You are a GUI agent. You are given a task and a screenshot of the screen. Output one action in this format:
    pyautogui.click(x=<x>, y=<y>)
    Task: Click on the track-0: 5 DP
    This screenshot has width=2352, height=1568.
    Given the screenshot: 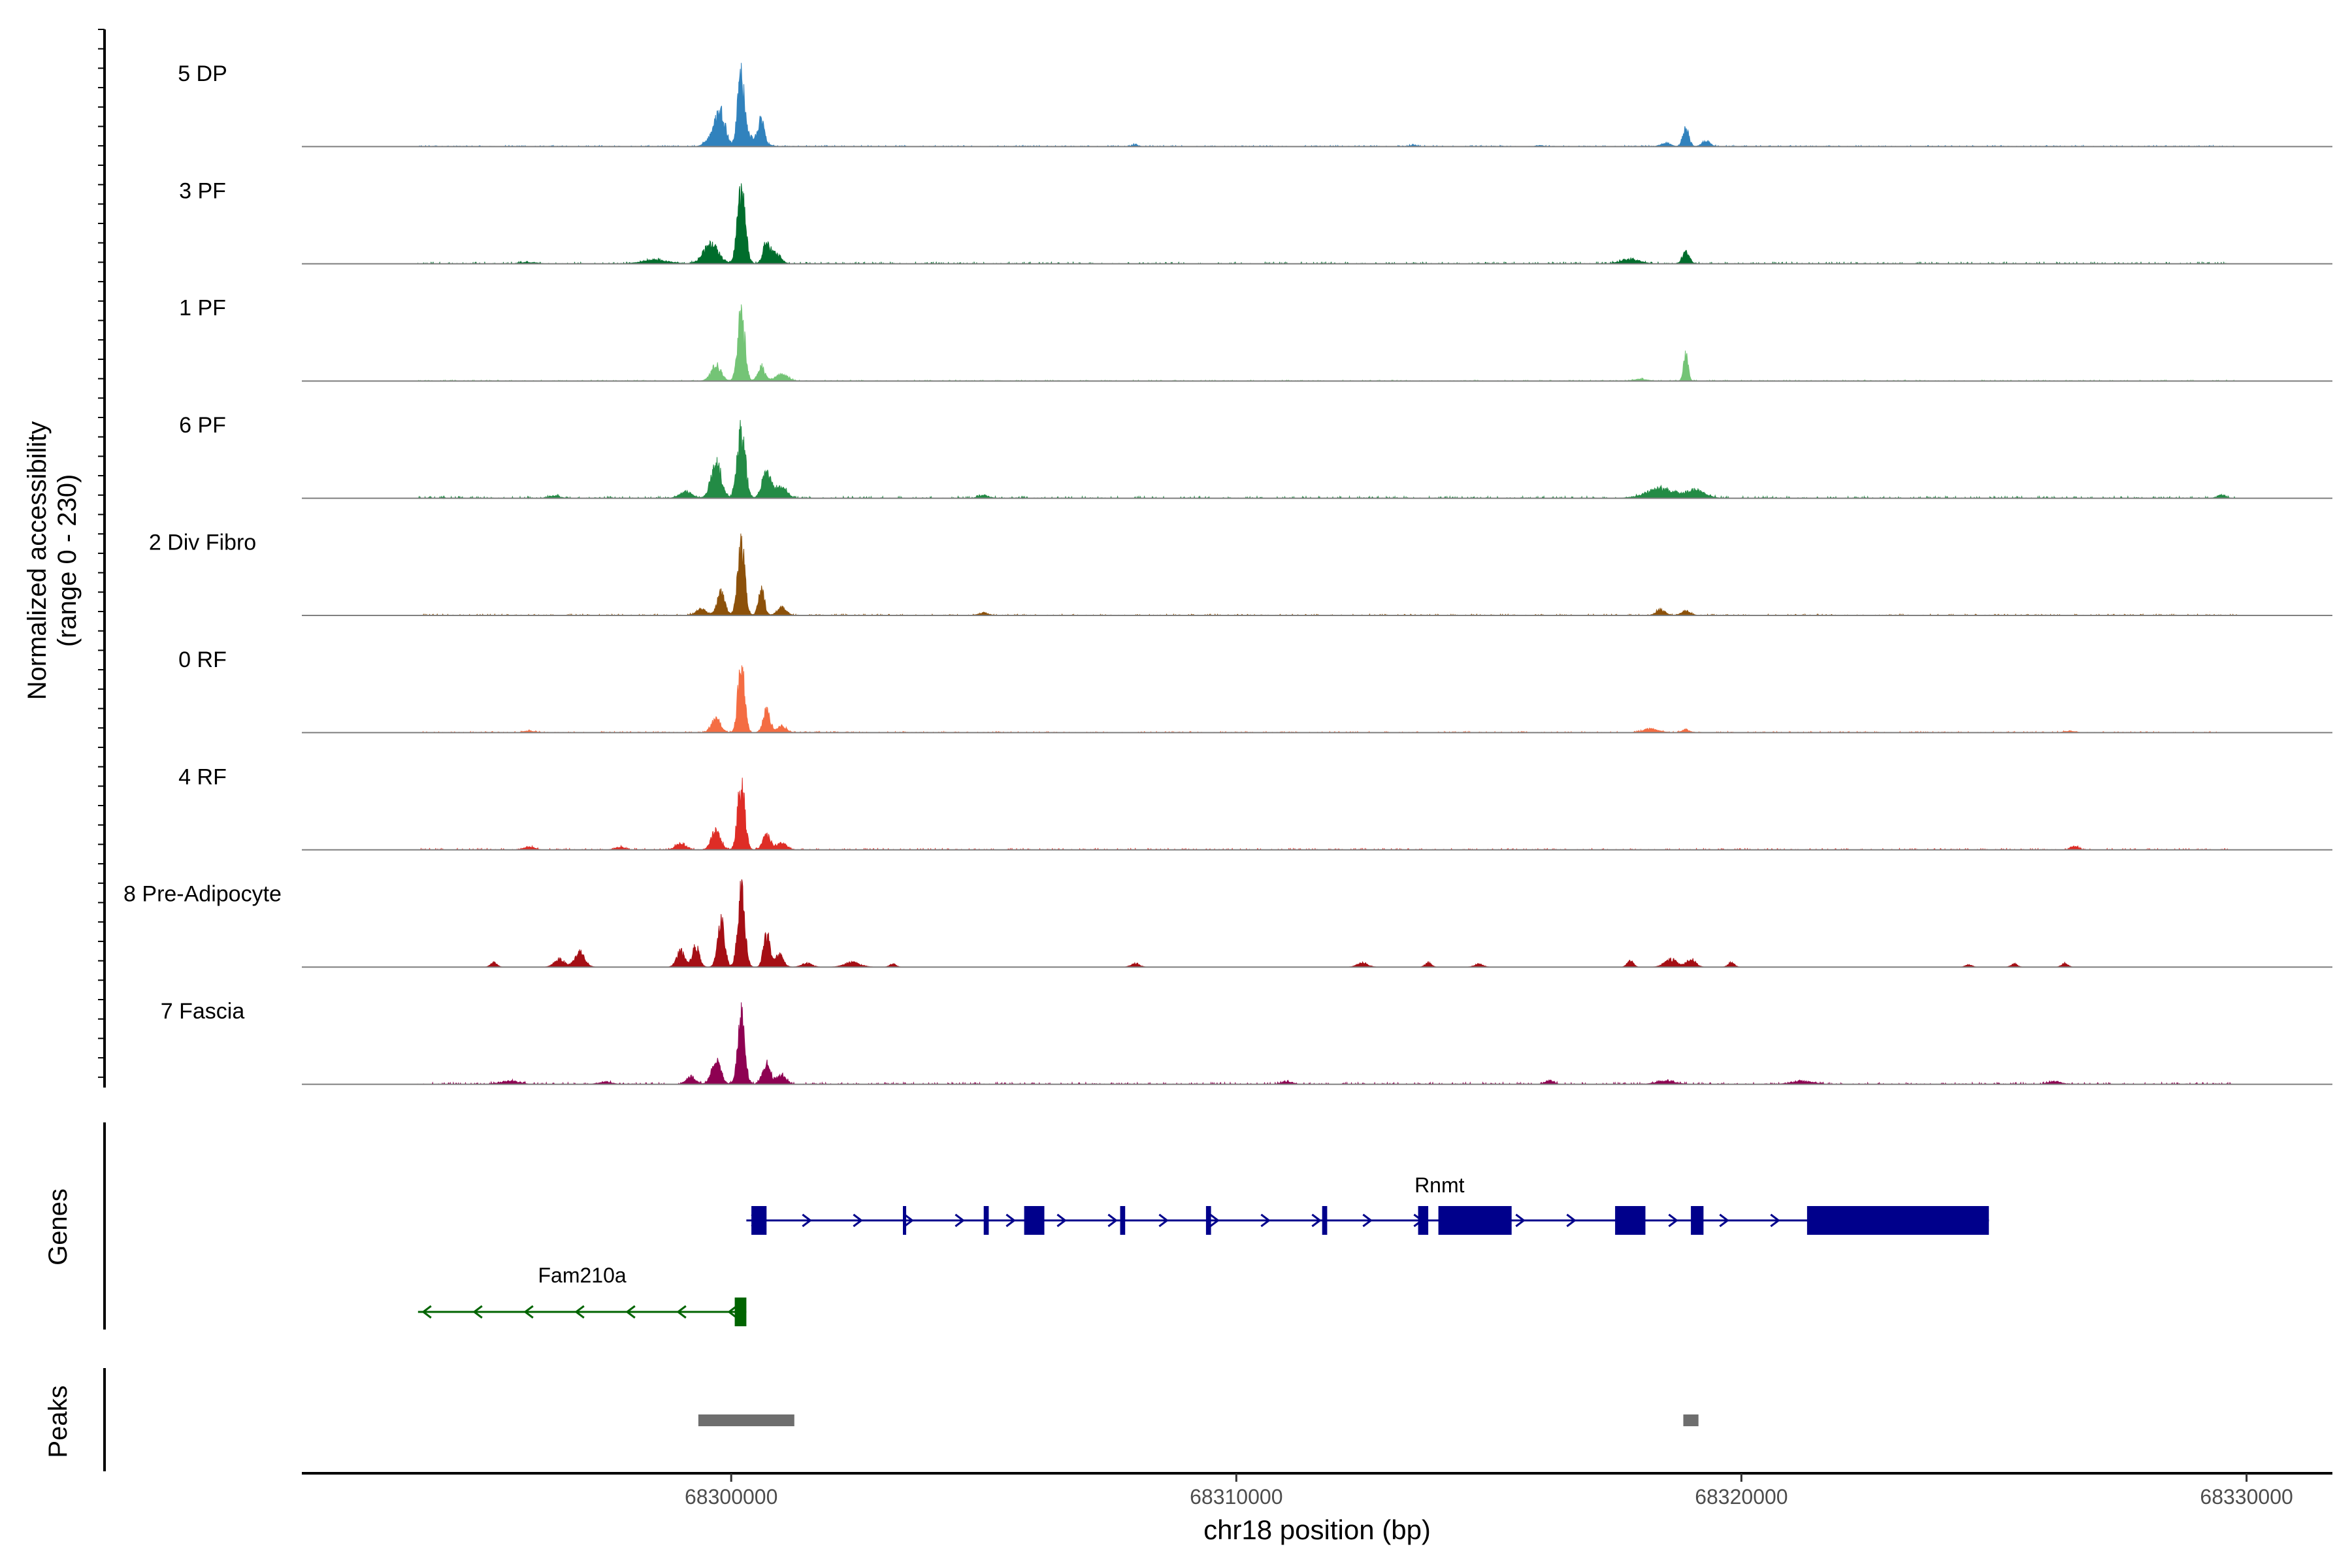 What is the action you would take?
    pyautogui.click(x=1255, y=104)
    